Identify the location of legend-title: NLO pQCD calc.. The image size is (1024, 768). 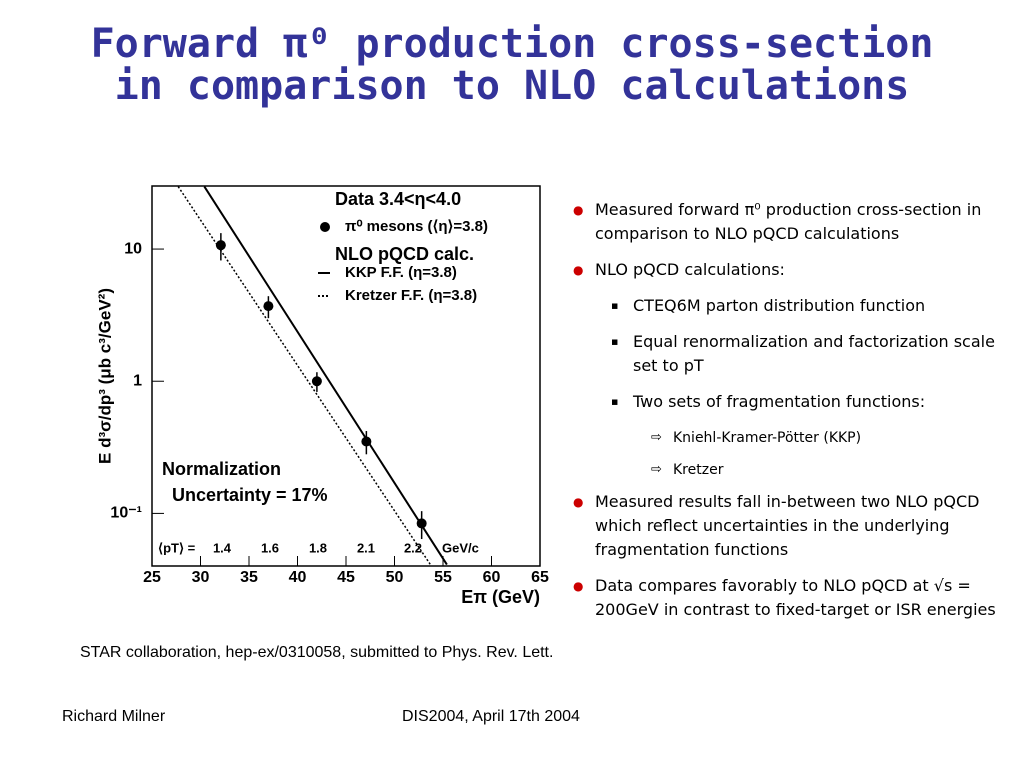
(404, 254).